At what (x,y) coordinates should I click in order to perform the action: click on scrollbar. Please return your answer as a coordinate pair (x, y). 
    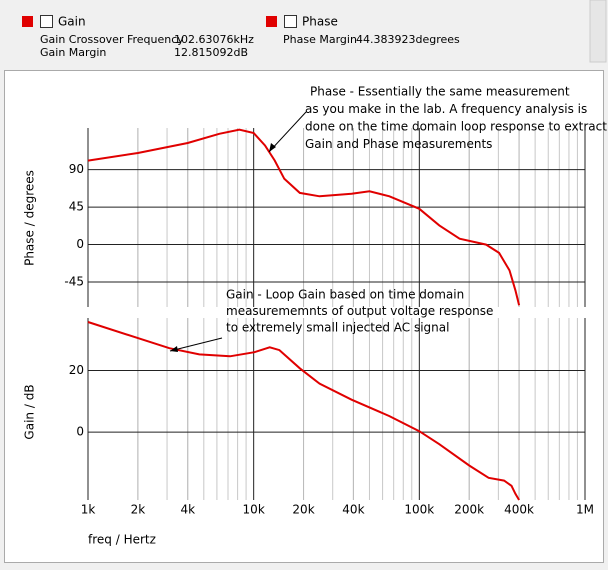
    Looking at the image, I should click on (598, 31).